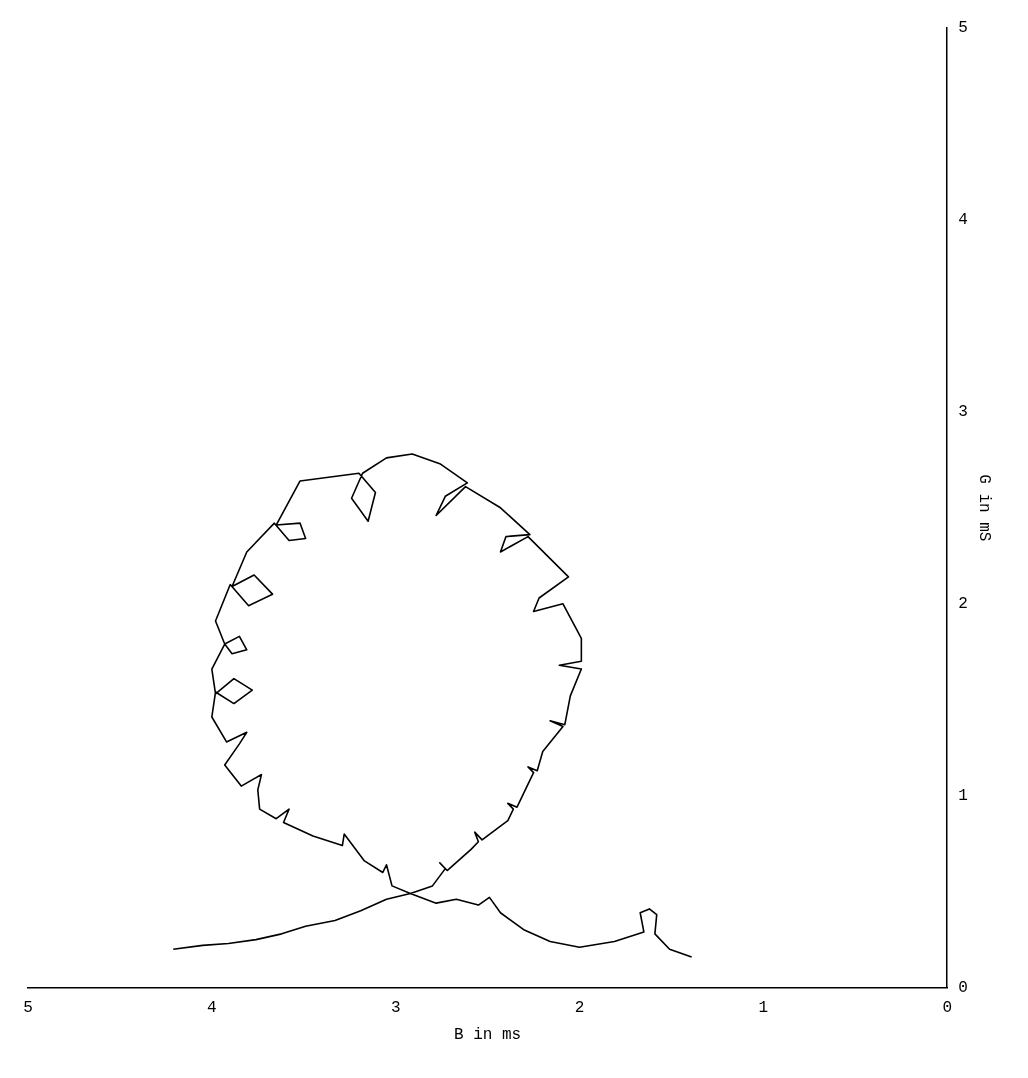  Describe the element at coordinates (947, 1008) in the screenshot. I see `x-tick-label: 0` at that location.